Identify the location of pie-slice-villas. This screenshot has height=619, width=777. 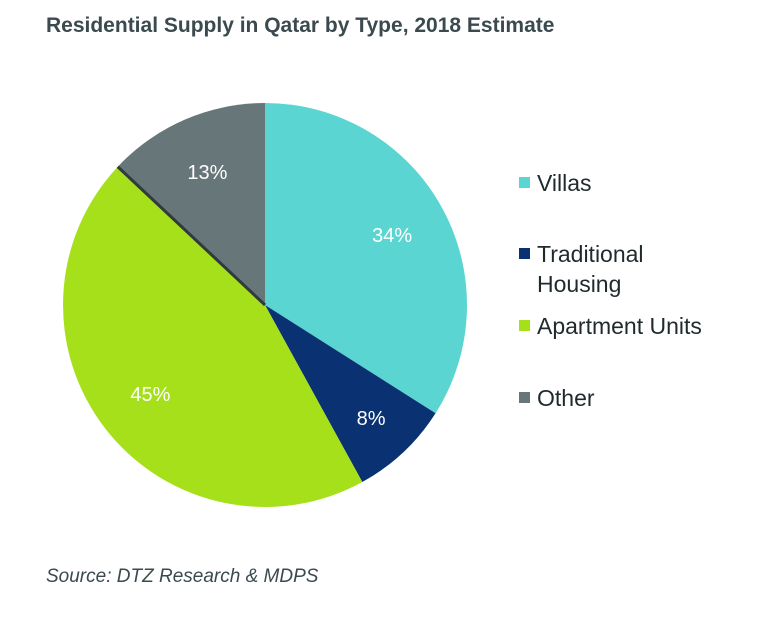
(366, 258).